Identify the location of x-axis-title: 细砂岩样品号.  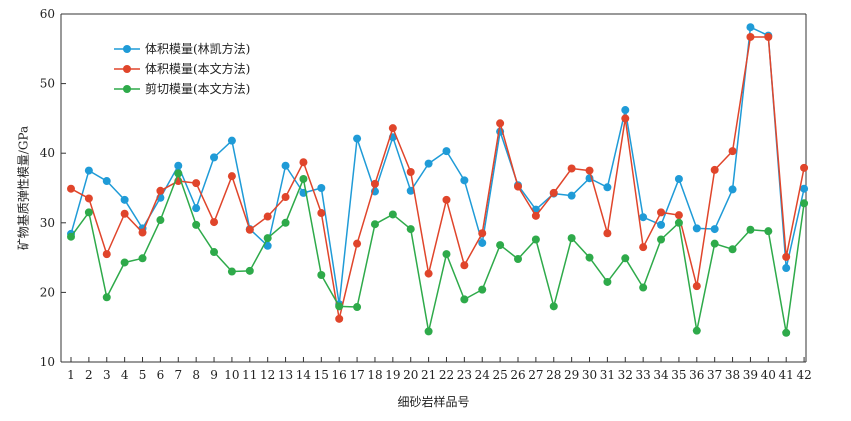
(433, 401).